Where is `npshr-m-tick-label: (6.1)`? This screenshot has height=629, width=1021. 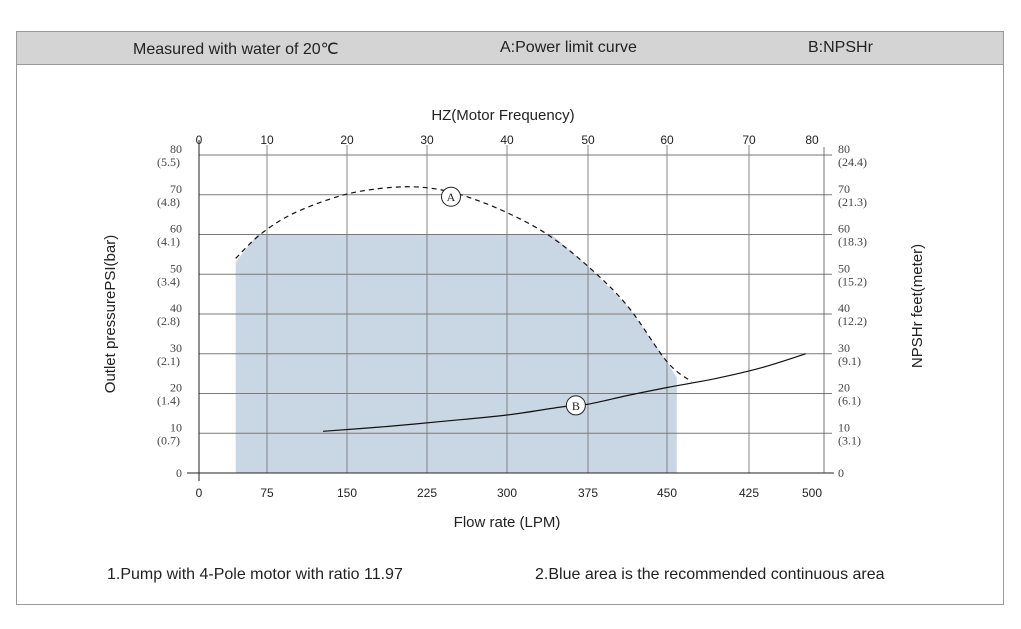 npshr-m-tick-label: (6.1) is located at coordinates (849, 401).